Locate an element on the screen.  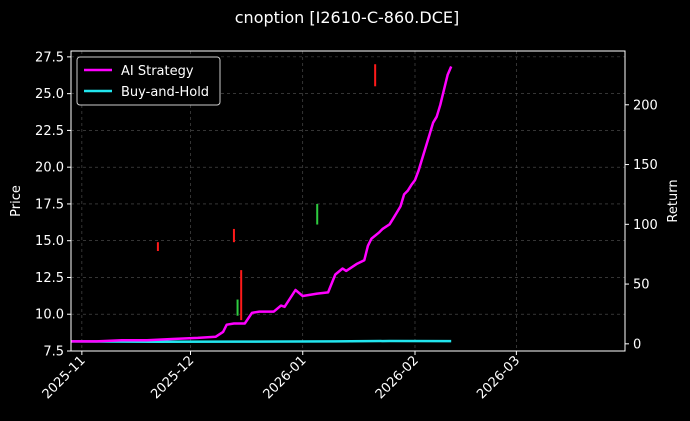
right-tick-label: 200 is located at coordinates (645, 105).